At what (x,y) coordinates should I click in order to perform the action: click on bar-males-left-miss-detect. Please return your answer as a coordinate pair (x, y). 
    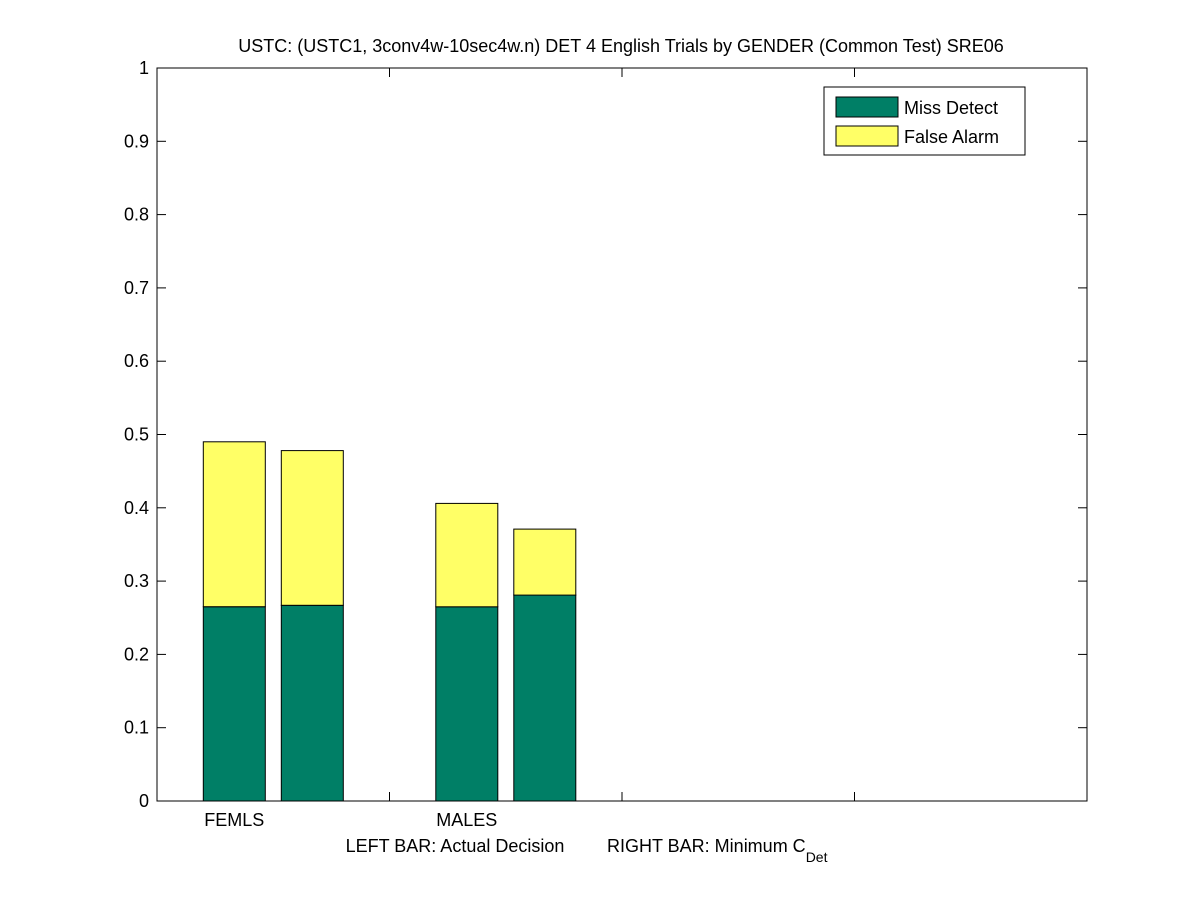
    Looking at the image, I should click on (467, 704).